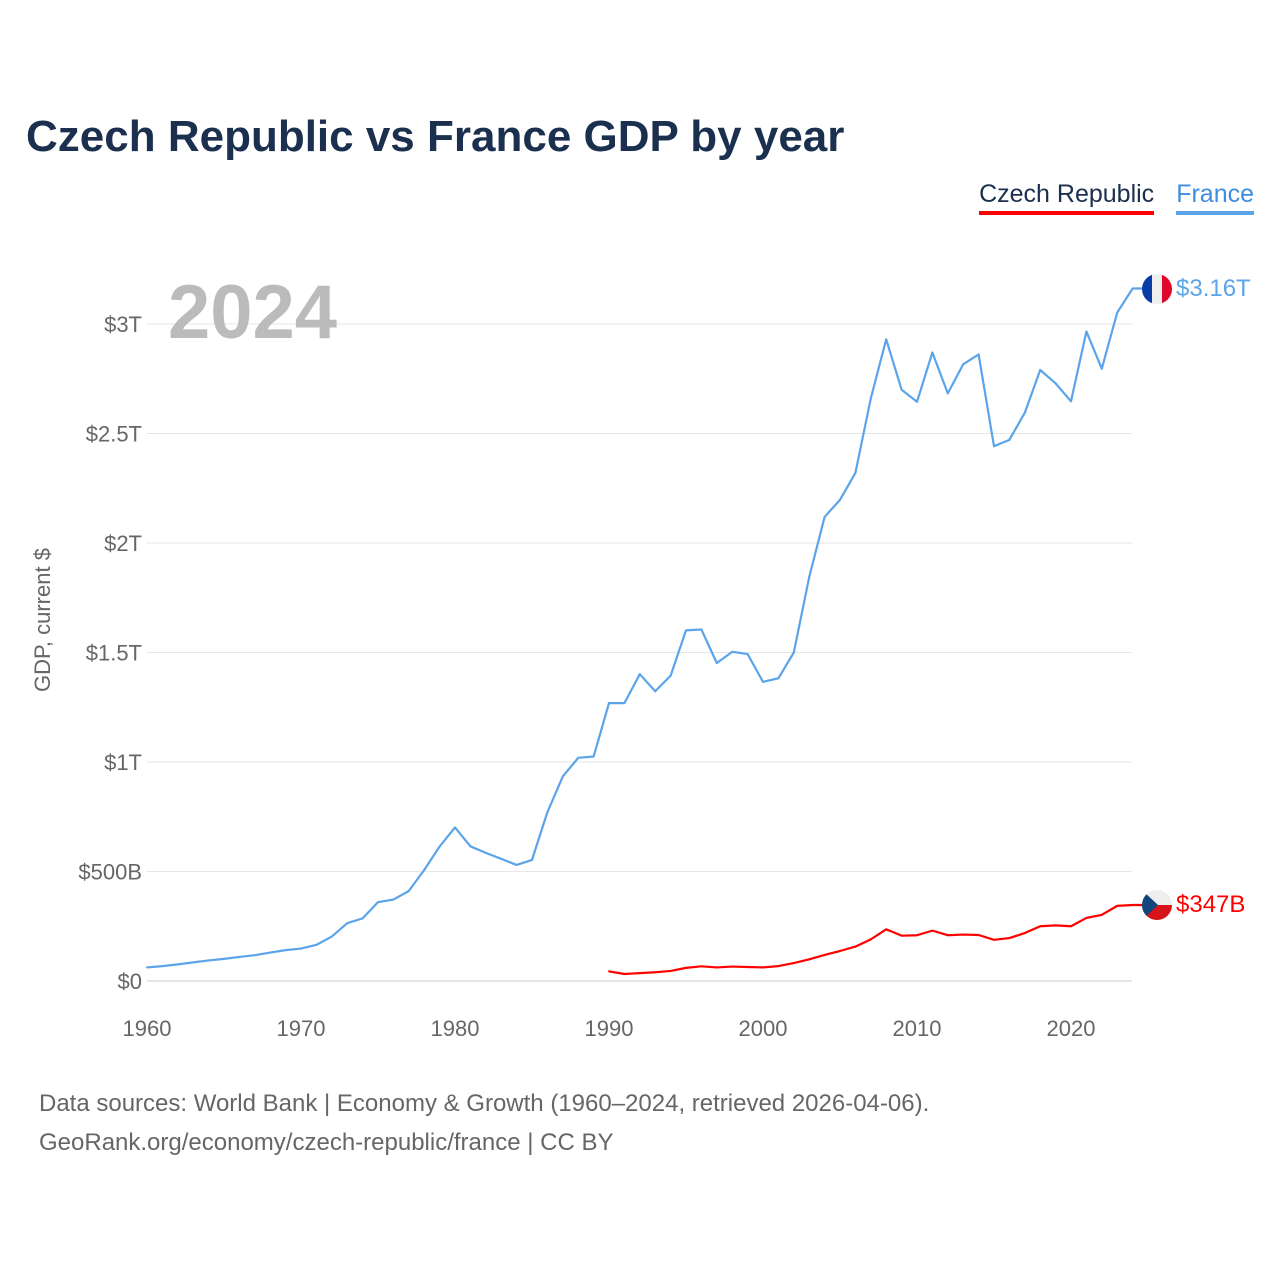 The width and height of the screenshot is (1280, 1280). What do you see at coordinates (252, 312) in the screenshot?
I see `year-label: 2024` at bounding box center [252, 312].